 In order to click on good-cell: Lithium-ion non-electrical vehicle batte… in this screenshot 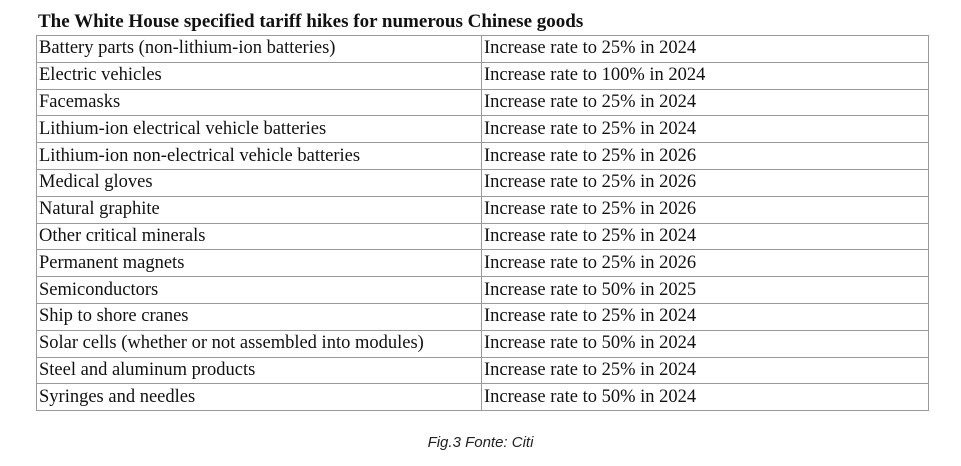, I will do `click(259, 156)`.